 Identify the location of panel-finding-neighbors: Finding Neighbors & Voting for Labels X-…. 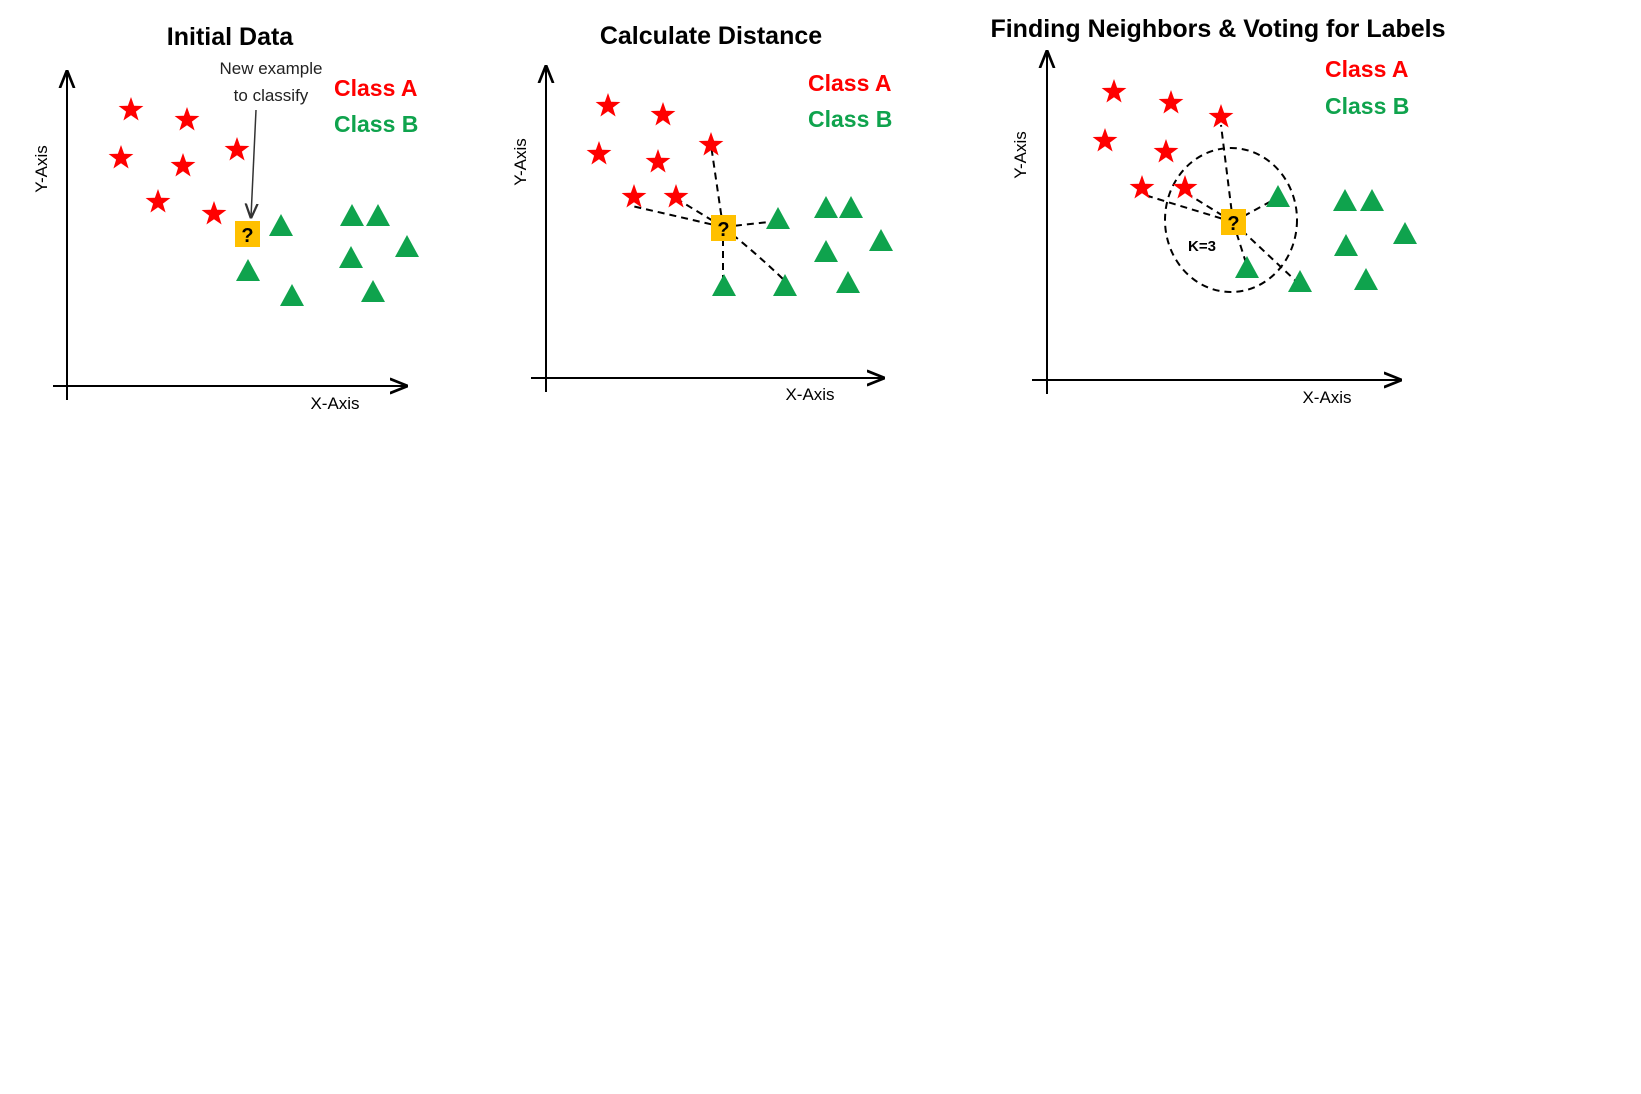
(1217, 211).